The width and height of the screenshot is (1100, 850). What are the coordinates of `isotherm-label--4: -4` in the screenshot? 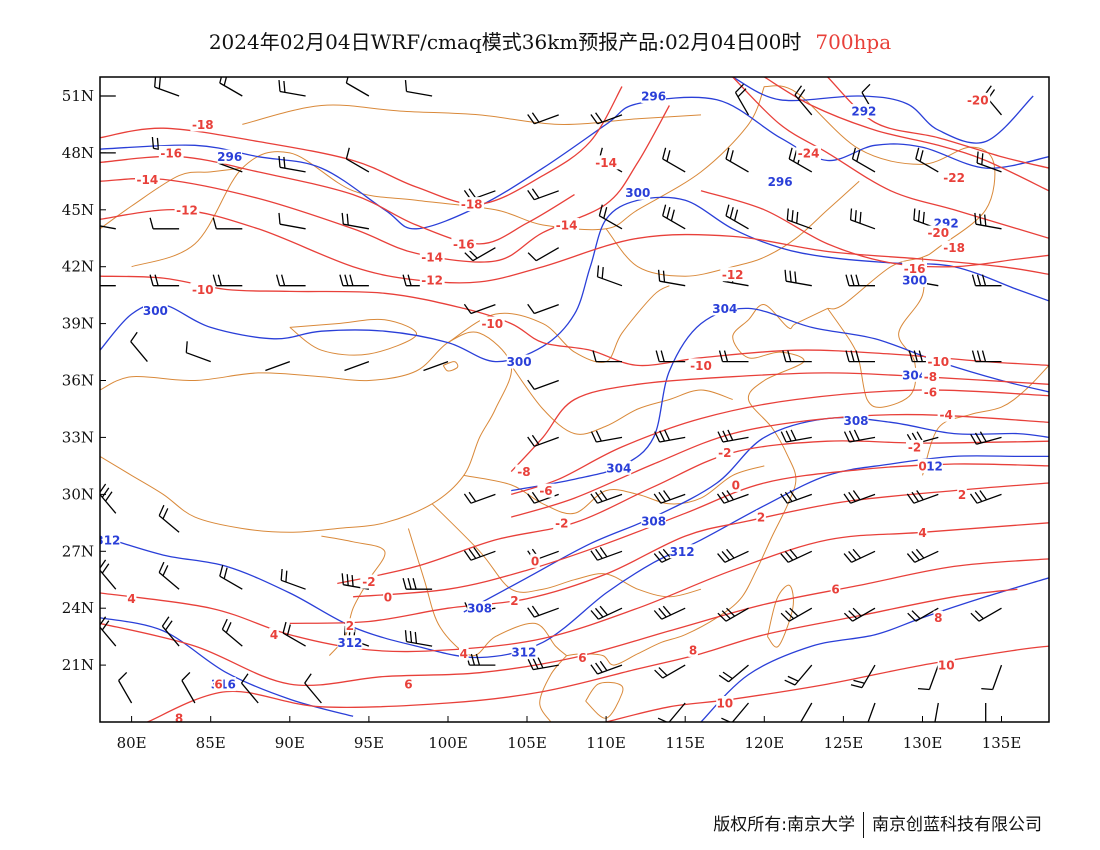 It's located at (946, 415).